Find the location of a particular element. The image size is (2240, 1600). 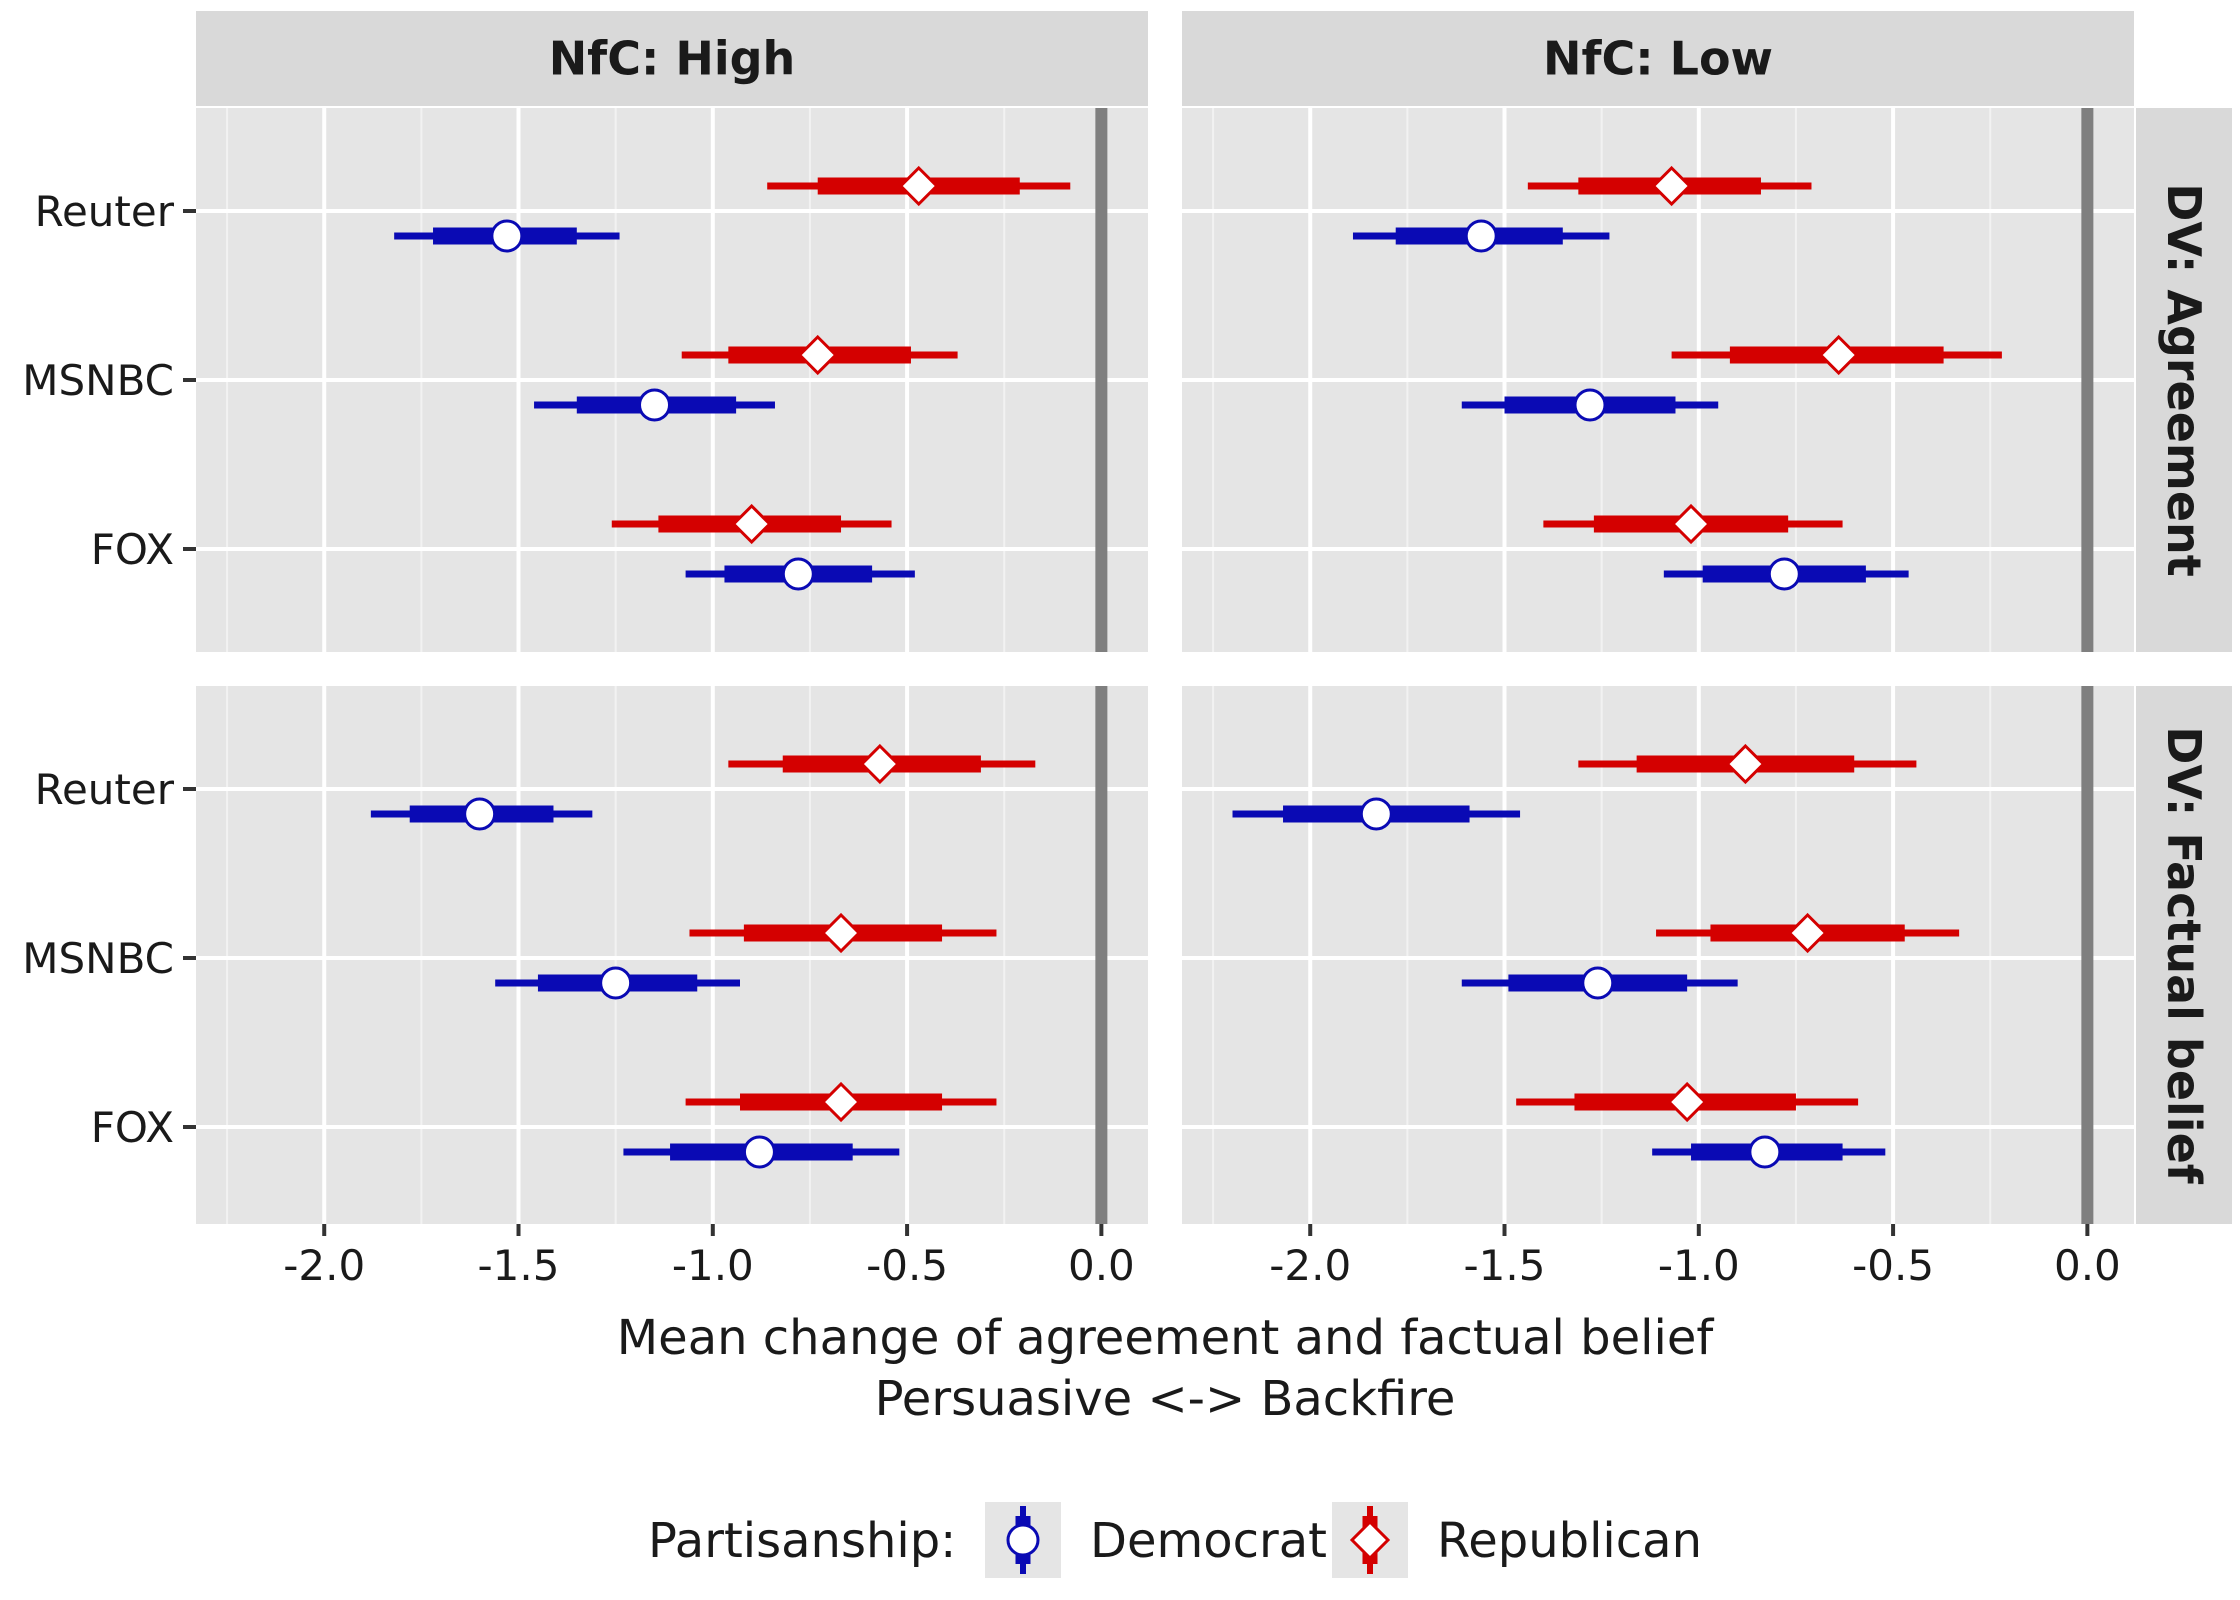

legend-diamond-icon is located at coordinates (1370, 1540).